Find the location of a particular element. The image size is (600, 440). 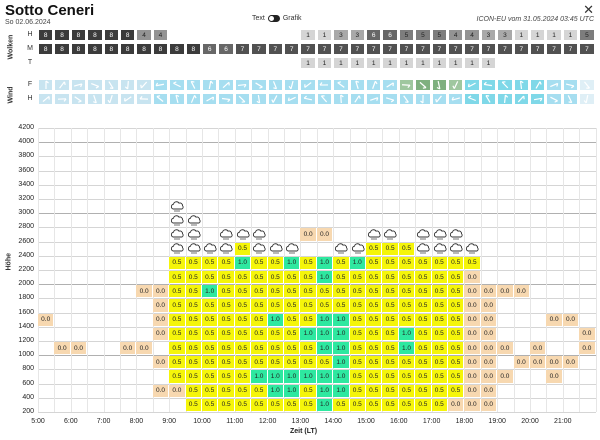

x-tick-label: 16:00 is located at coordinates (399, 421).